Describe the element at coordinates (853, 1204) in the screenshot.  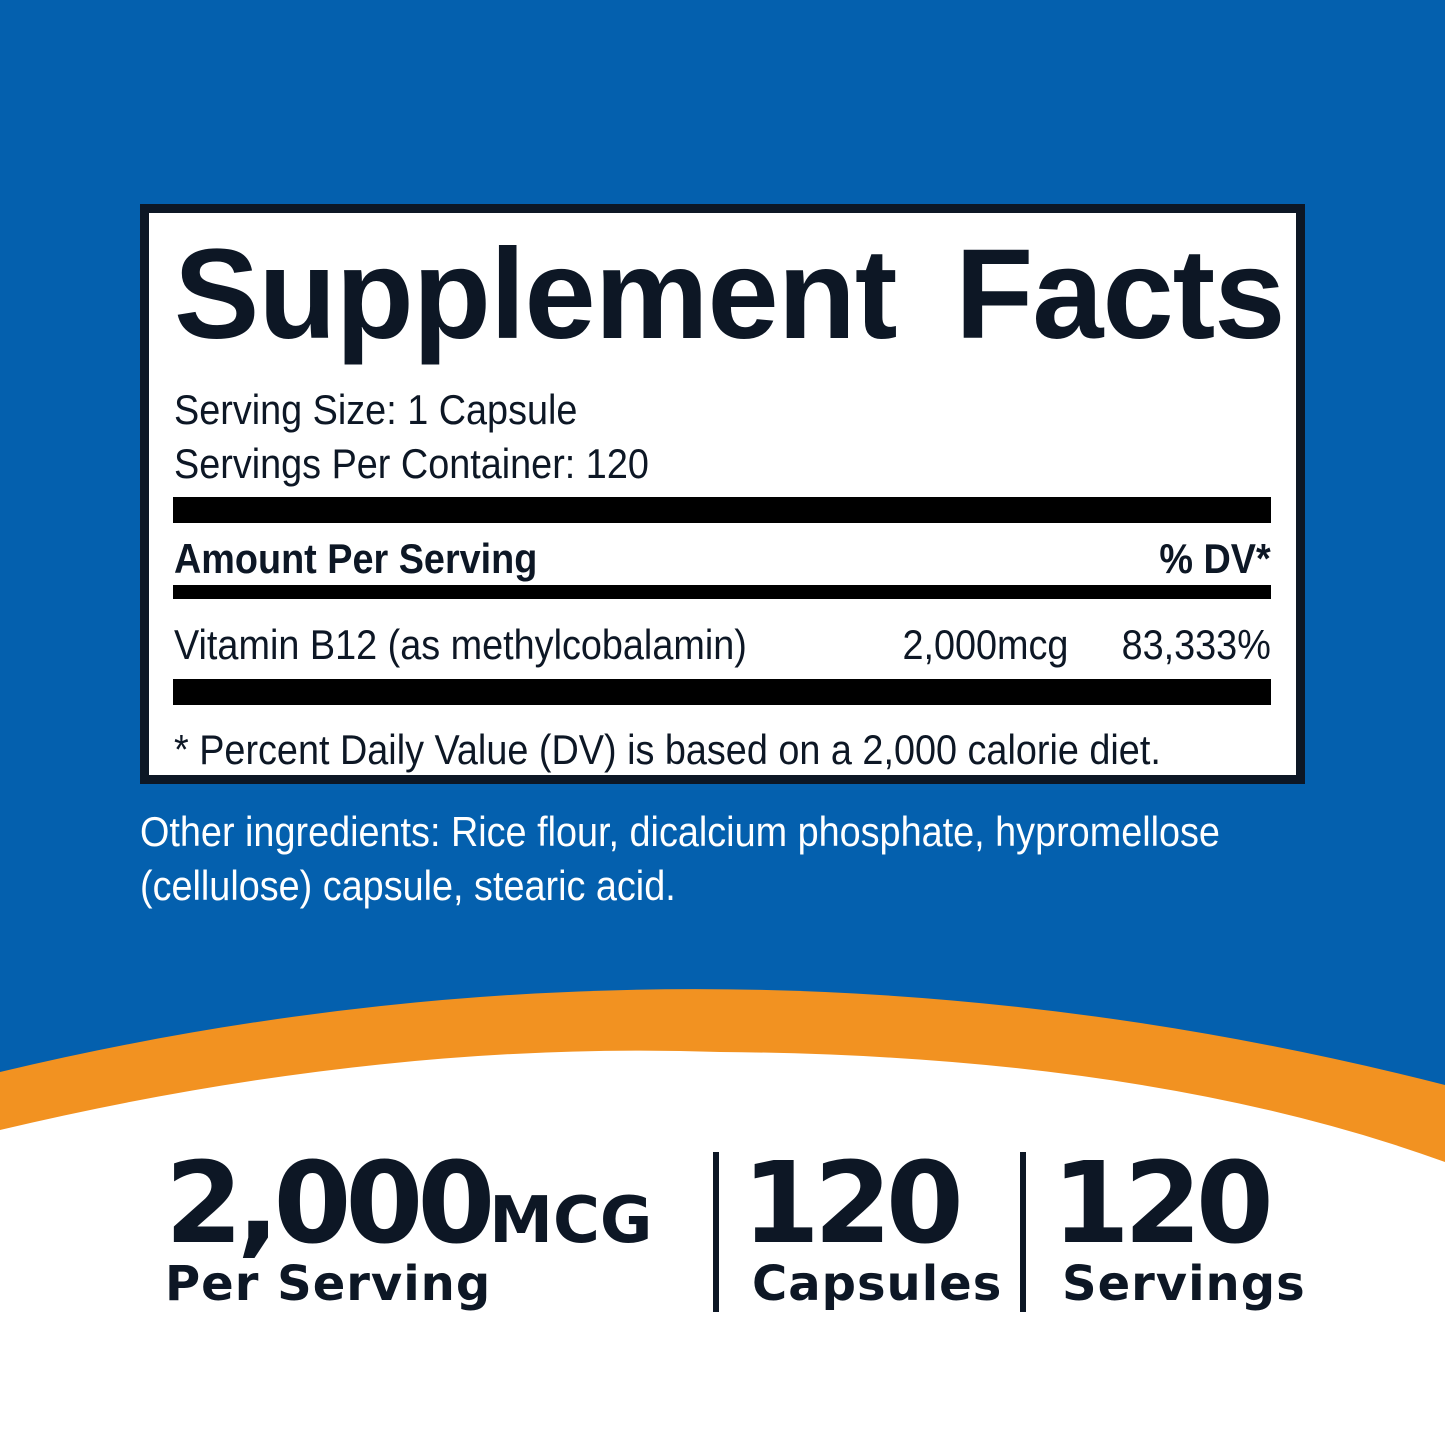
I see `capsules-value: 120` at that location.